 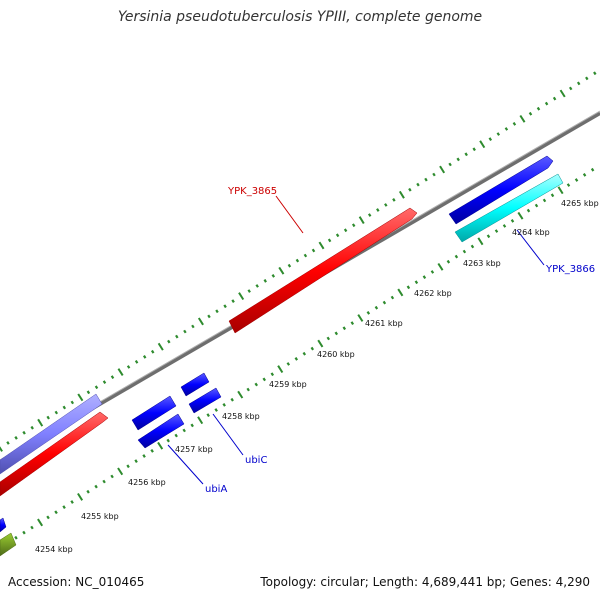 What do you see at coordinates (531, 232) in the screenshot?
I see `scale-label-4264: 4264 kbp` at bounding box center [531, 232].